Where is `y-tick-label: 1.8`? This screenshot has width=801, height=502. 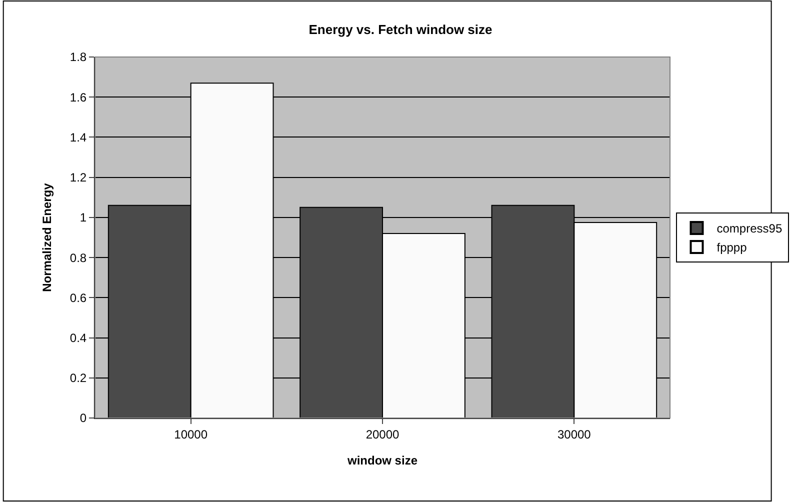 y-tick-label: 1.8 is located at coordinates (78, 57).